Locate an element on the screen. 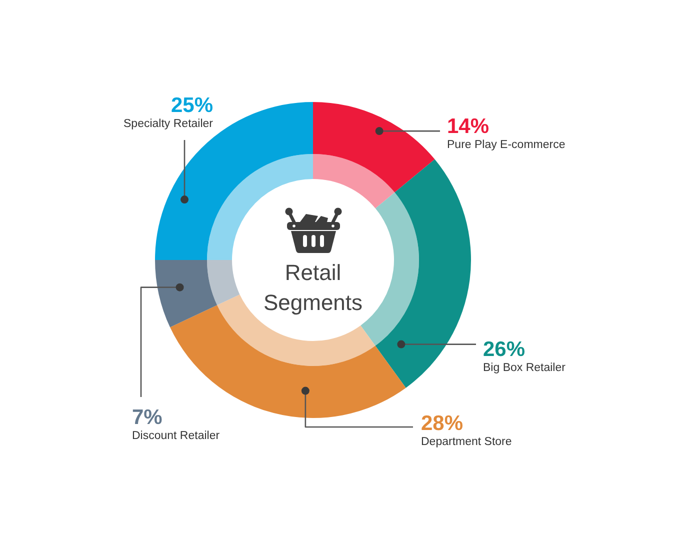 The width and height of the screenshot is (679, 538). slice-label: Discount Retailer is located at coordinates (176, 436).